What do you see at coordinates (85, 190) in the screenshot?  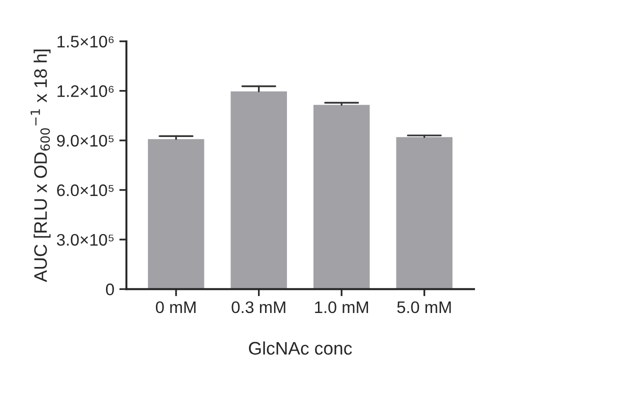 I see `y-tick-label: 6.0×10⁵` at bounding box center [85, 190].